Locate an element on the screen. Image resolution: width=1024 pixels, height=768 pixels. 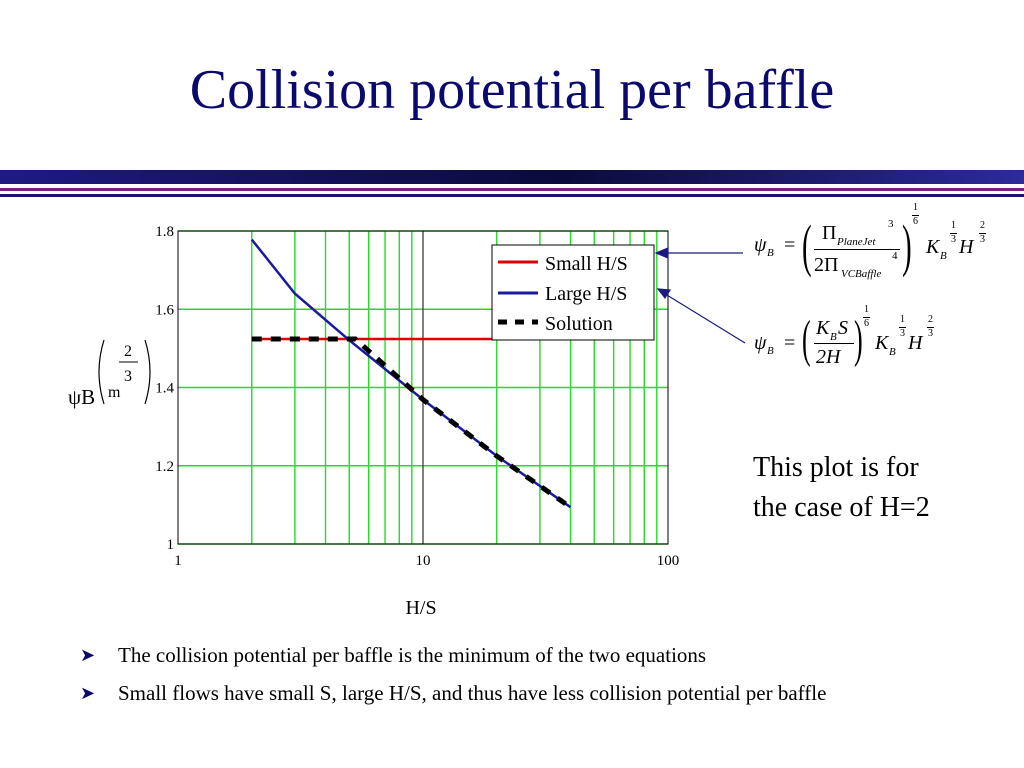
arrow-eq1-head is located at coordinates (661, 253).